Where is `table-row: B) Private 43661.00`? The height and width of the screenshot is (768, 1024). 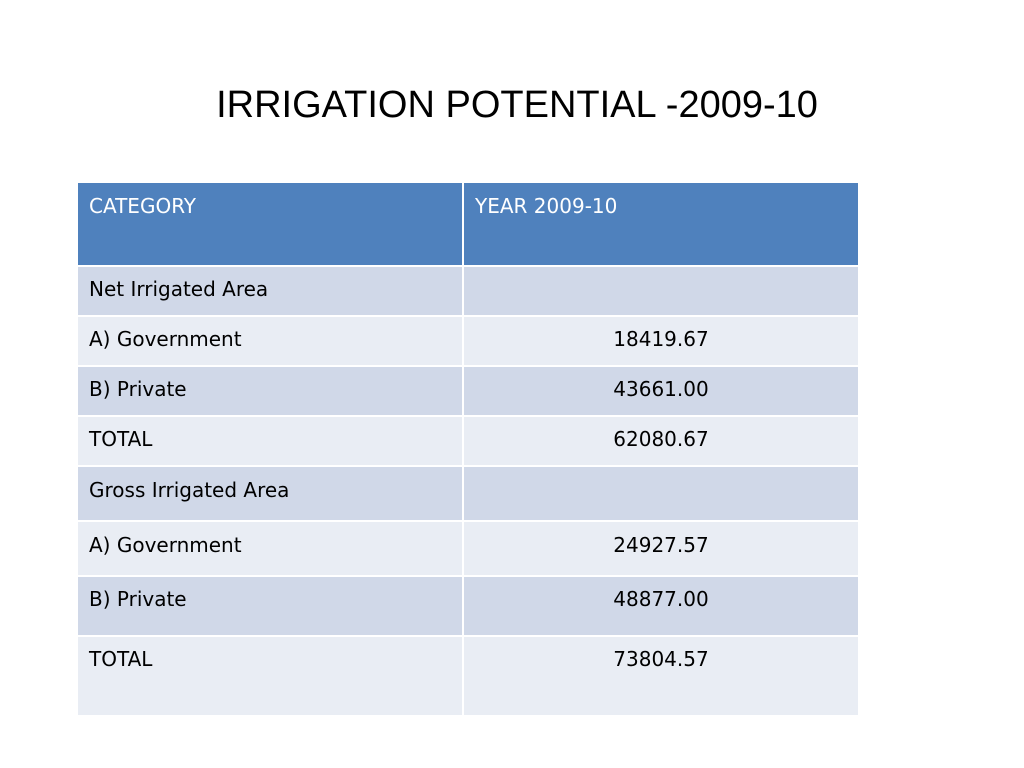 table-row: B) Private 43661.00 is located at coordinates (468, 391).